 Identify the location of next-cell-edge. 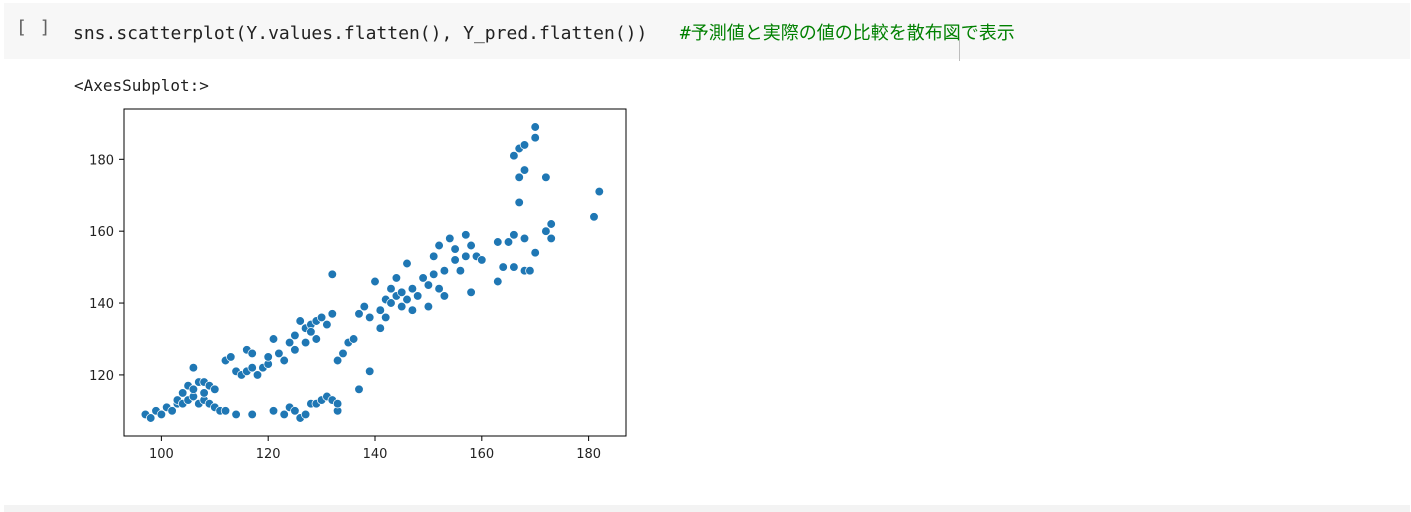
(707, 508).